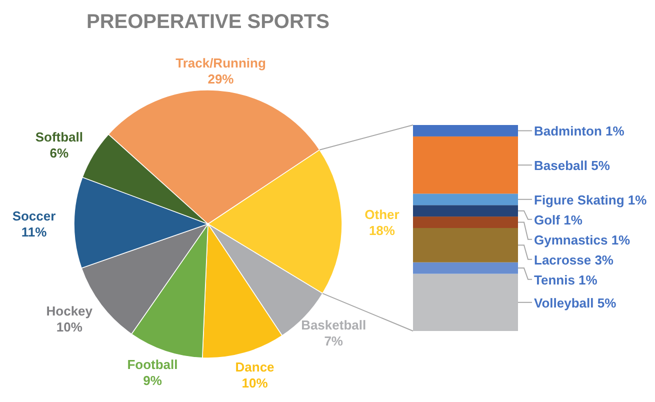 This screenshot has height=402, width=655. I want to click on slice-label: Basketball, so click(333, 324).